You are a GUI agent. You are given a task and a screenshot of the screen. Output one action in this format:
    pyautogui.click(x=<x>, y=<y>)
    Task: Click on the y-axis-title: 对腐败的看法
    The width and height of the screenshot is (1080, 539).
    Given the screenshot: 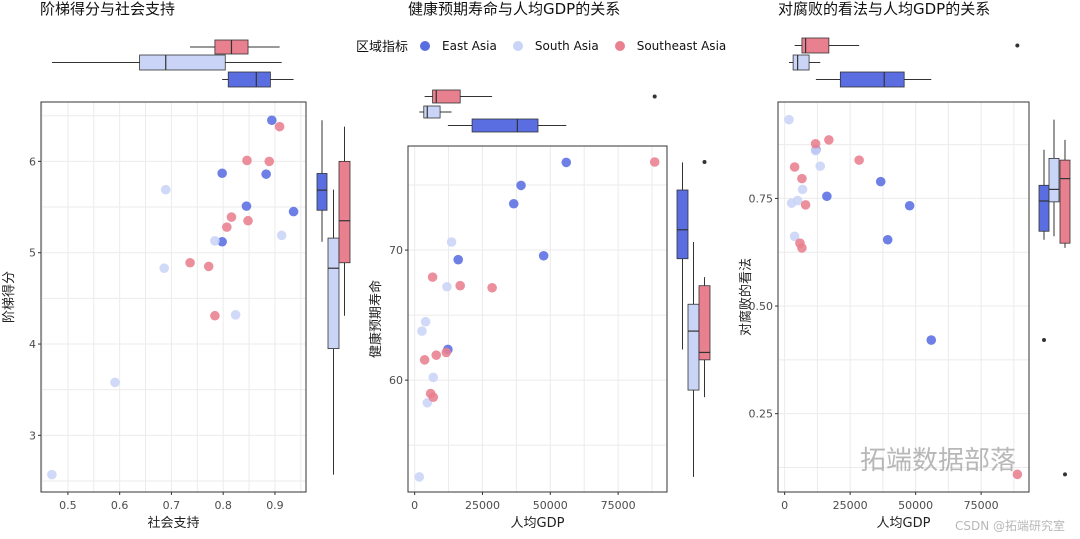 What is the action you would take?
    pyautogui.click(x=746, y=297)
    